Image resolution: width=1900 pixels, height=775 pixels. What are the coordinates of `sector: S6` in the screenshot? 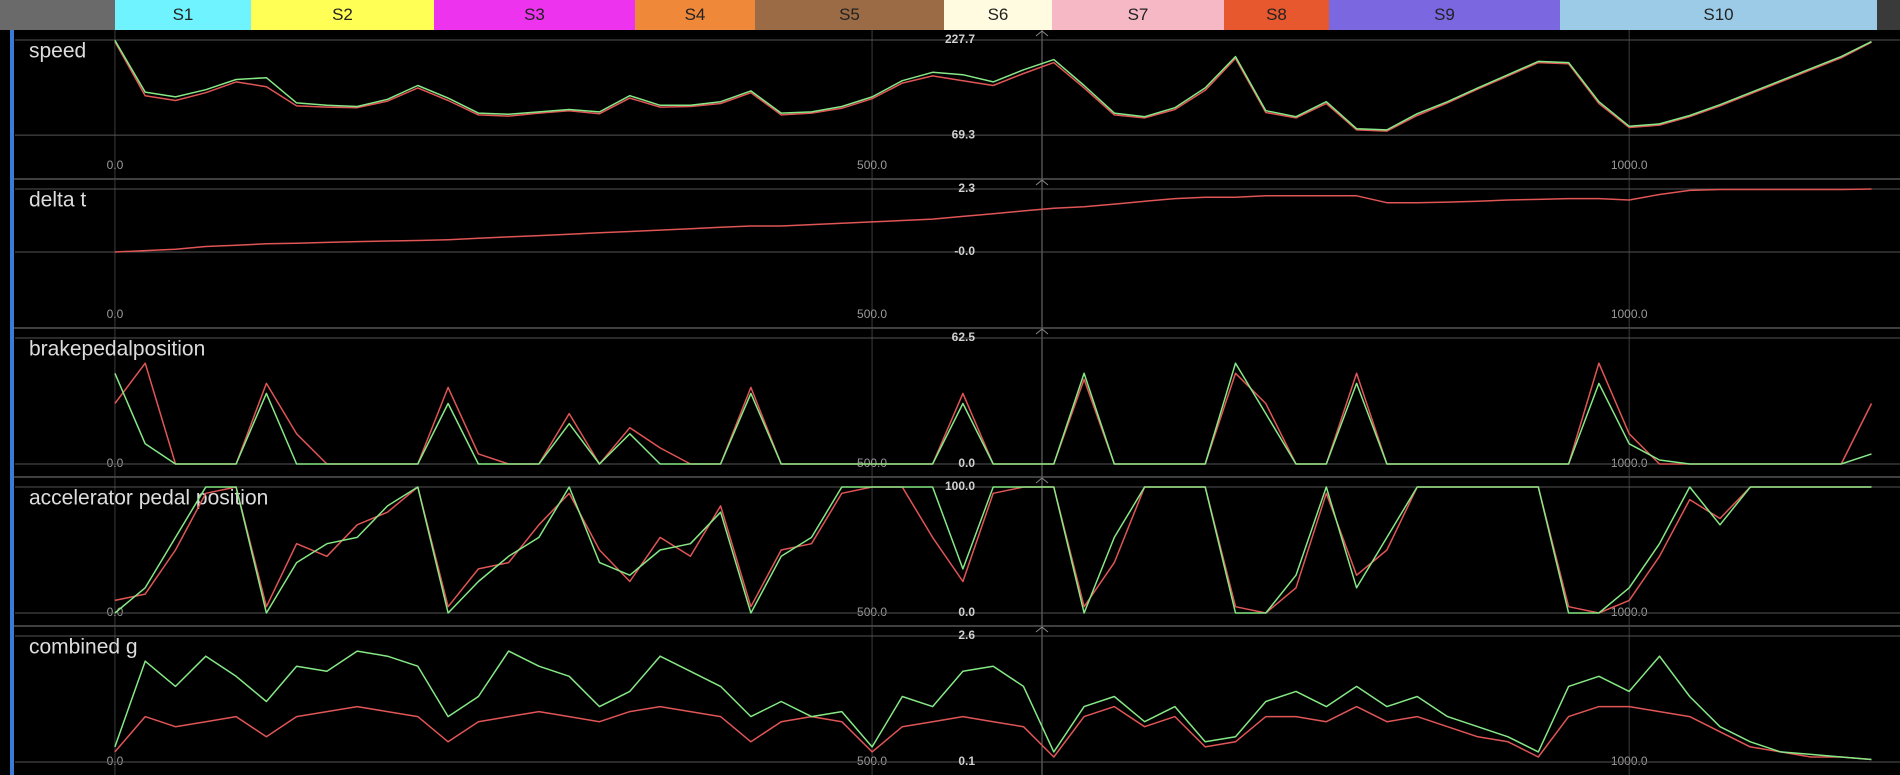 It's located at (998, 15).